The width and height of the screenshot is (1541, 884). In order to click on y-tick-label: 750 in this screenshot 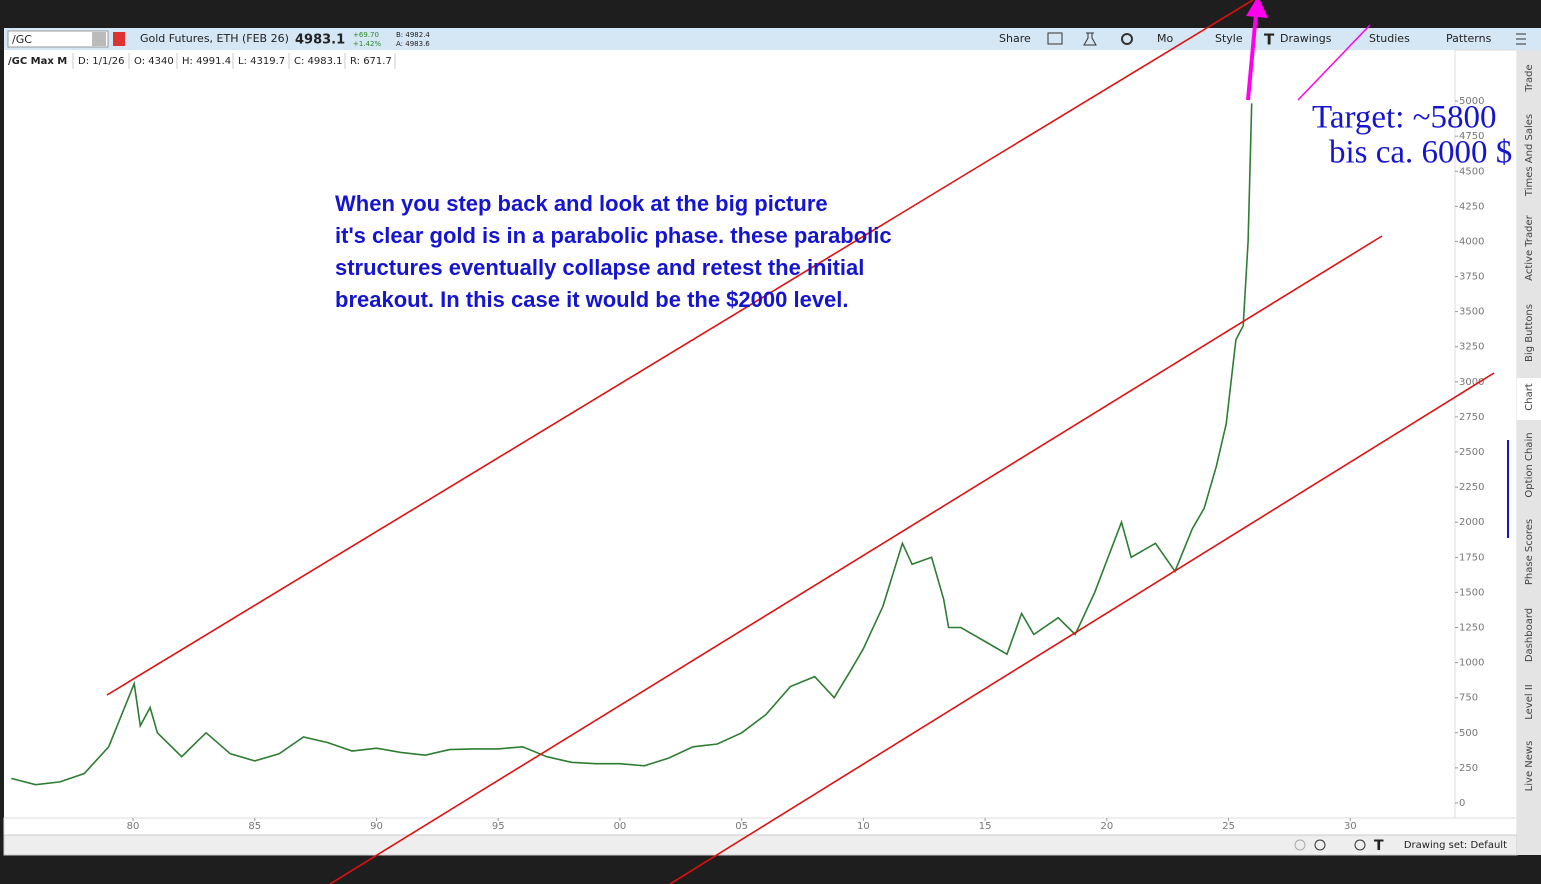, I will do `click(1468, 698)`.